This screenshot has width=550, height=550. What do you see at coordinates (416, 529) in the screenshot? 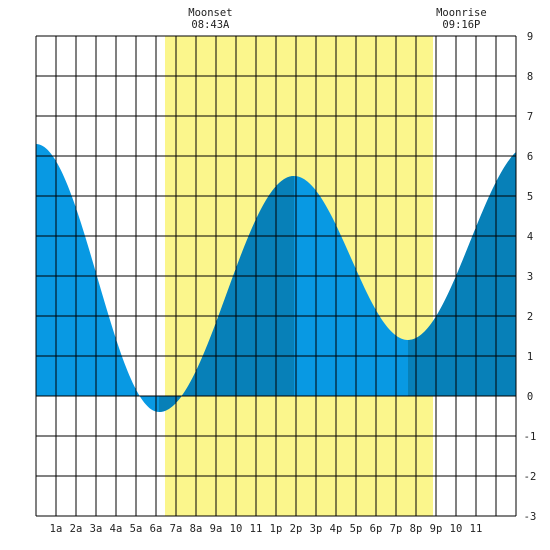
I see `x-tick-label: 8p` at bounding box center [416, 529].